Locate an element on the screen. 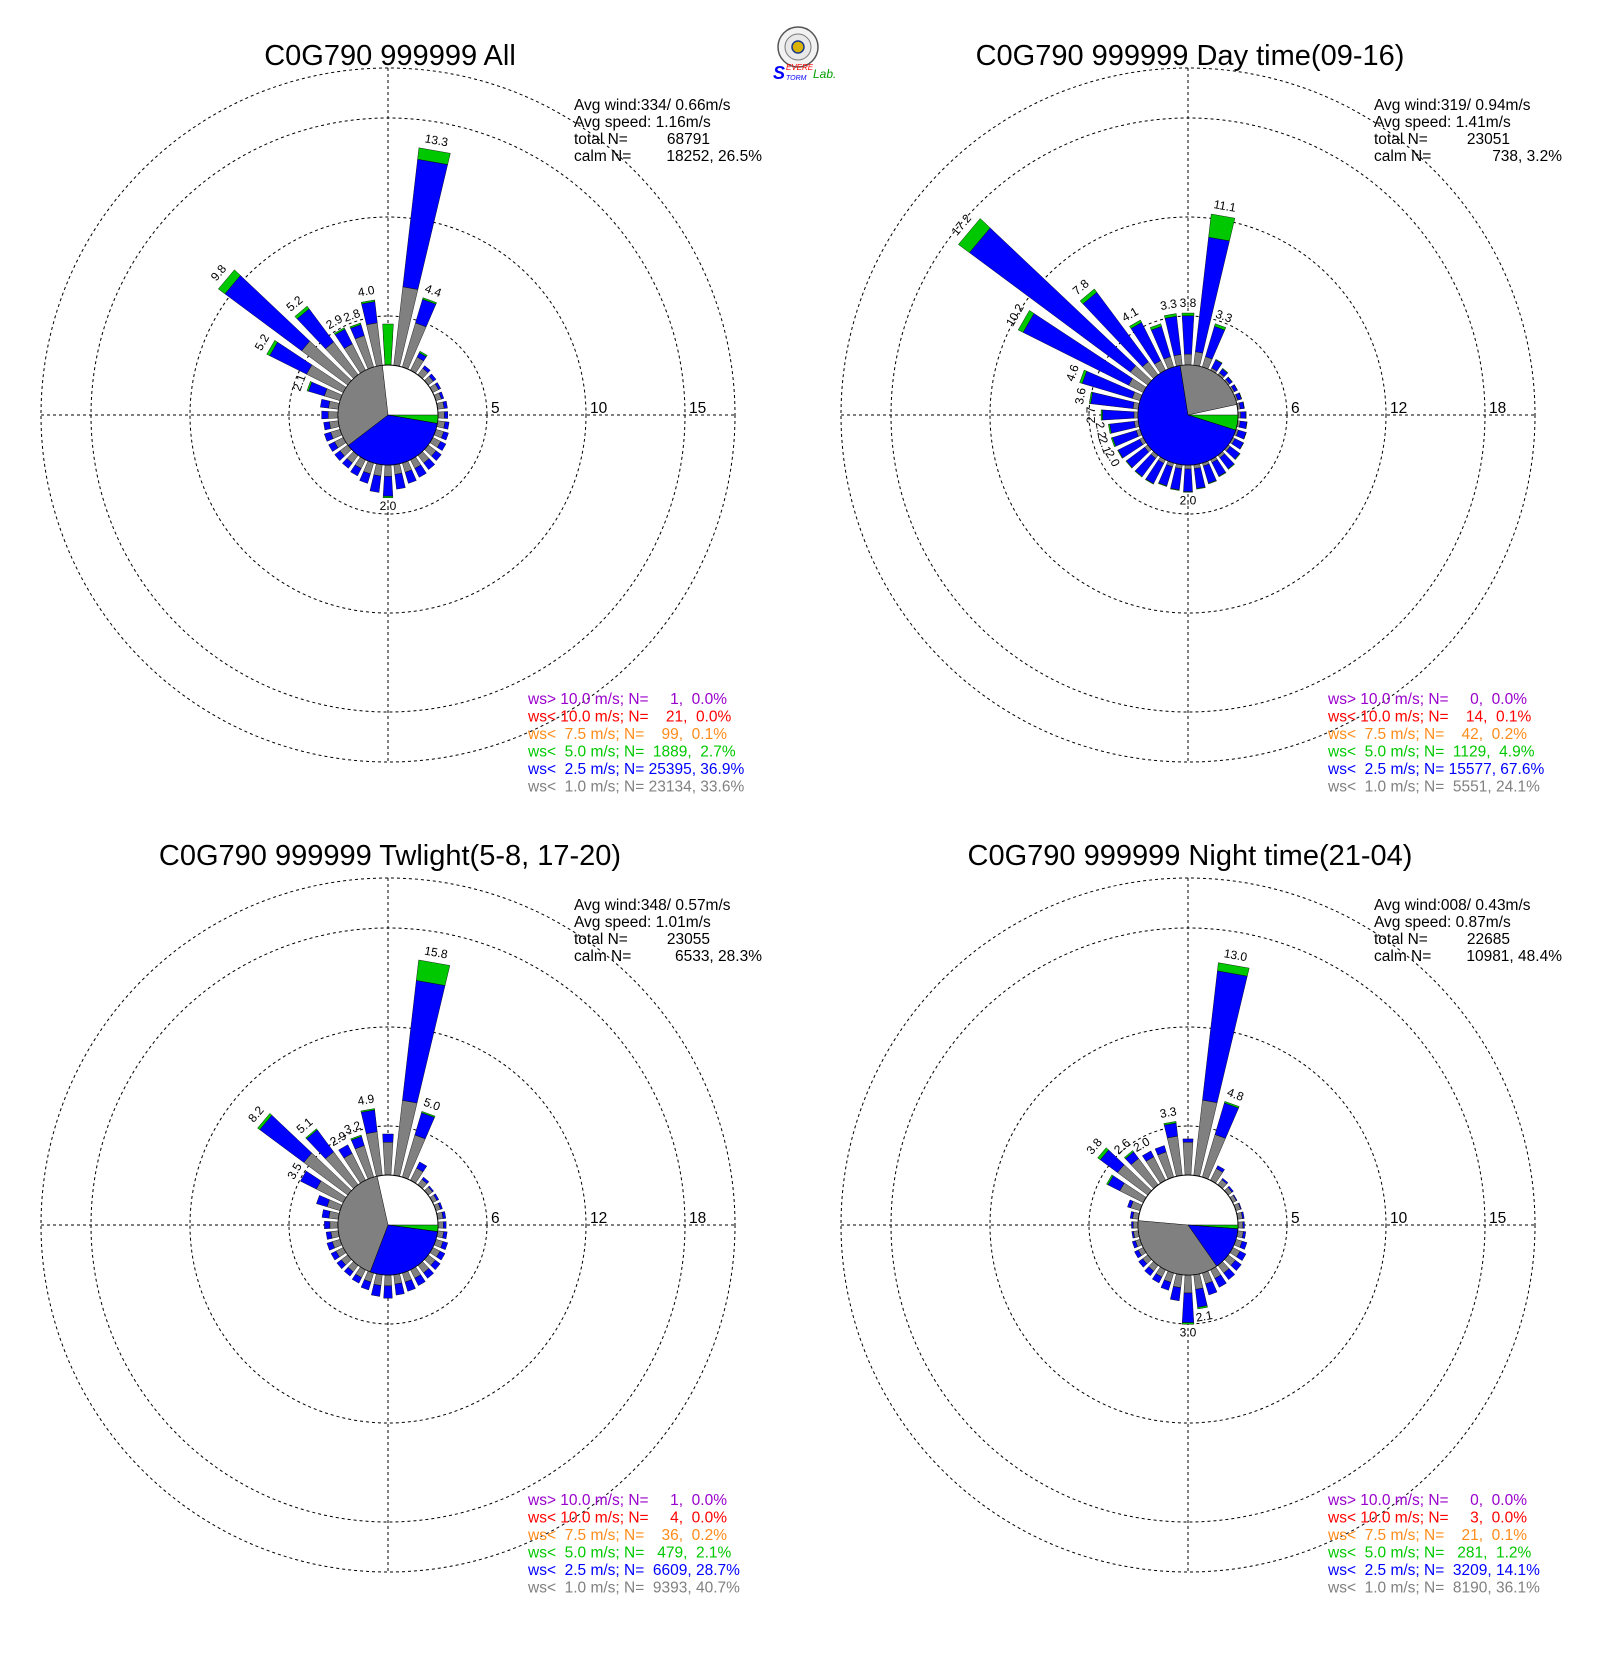 The image size is (1620, 1660). stat-avg-wind: Avg wind:319/ 0.94m/s is located at coordinates (1452, 105).